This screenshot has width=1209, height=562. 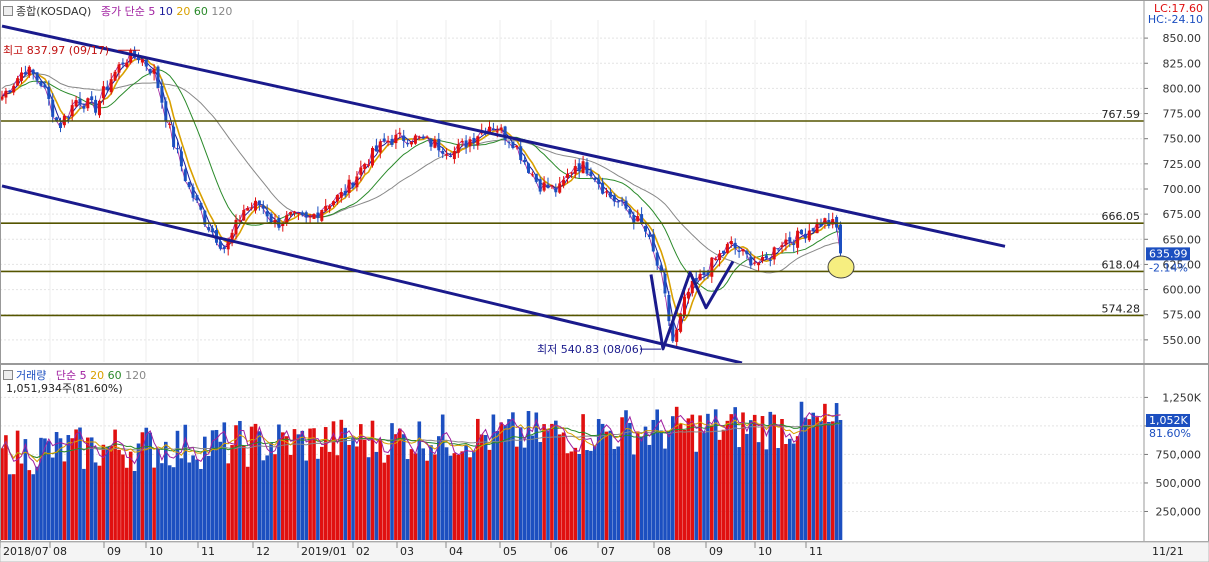 What do you see at coordinates (604, 551) in the screenshot?
I see `x-axis-band` at bounding box center [604, 551].